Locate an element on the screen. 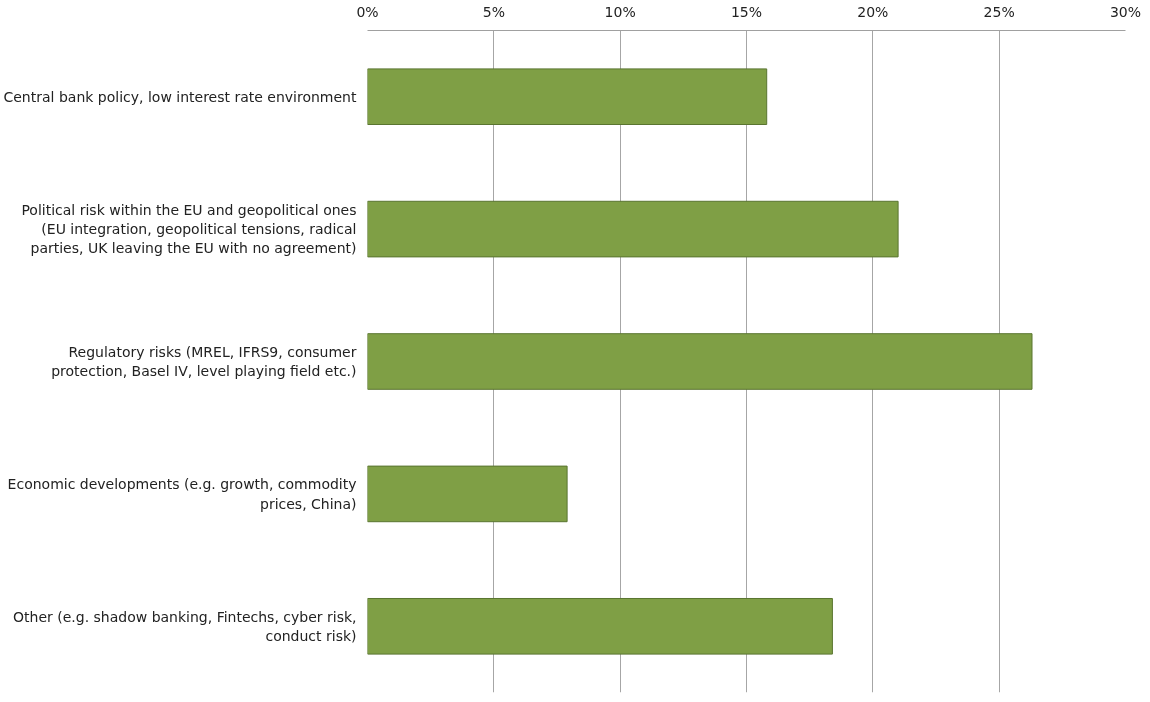  y-tick-label: Economic developments (e.g. growth, commodity prices, China) is located at coordinates (182, 494).